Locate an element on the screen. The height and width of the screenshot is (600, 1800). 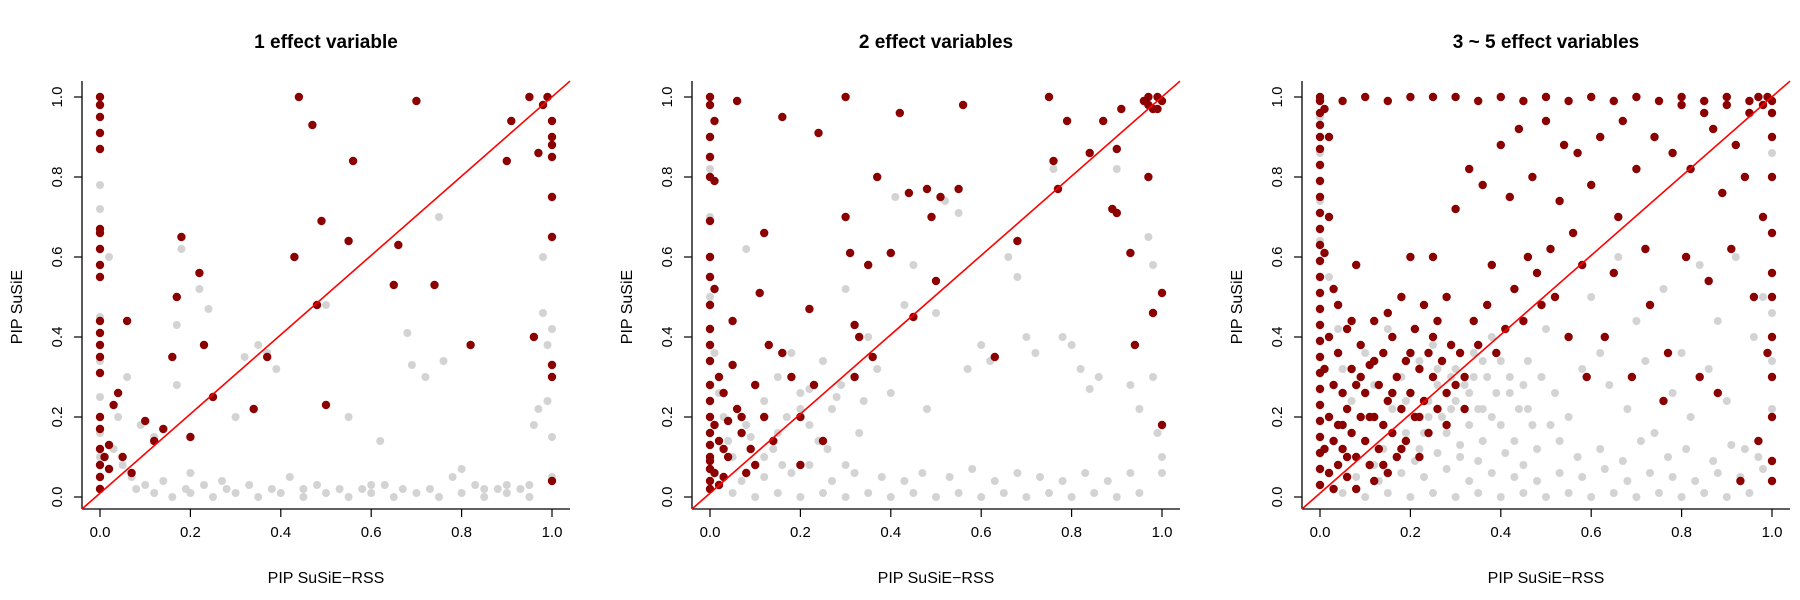
plot-title: 1 effect variable is located at coordinates (326, 42).